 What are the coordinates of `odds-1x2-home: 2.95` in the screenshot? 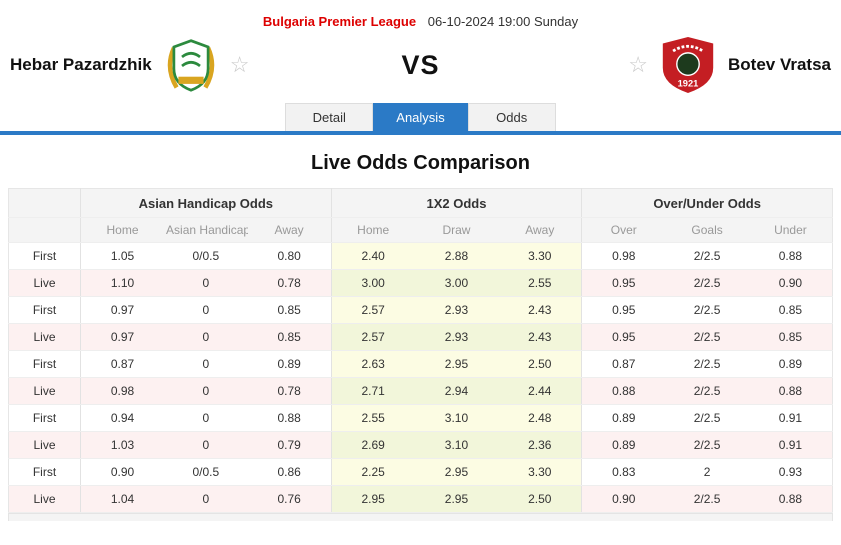 It's located at (372, 499).